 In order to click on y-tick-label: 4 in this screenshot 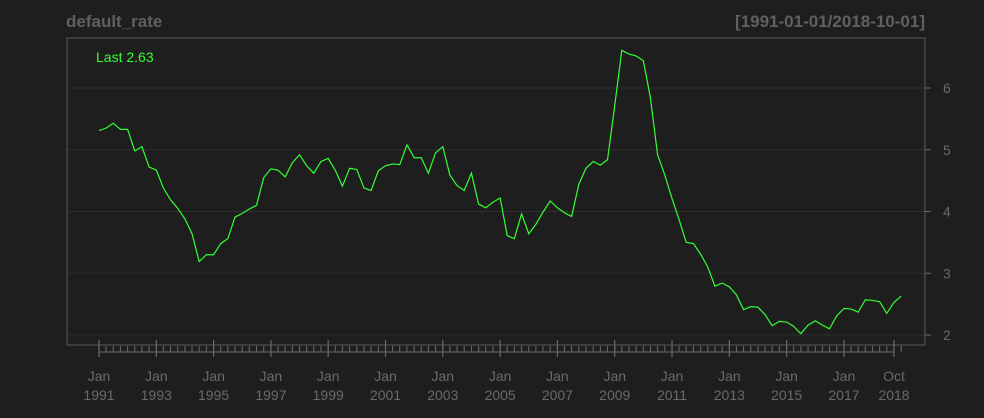, I will do `click(947, 212)`.